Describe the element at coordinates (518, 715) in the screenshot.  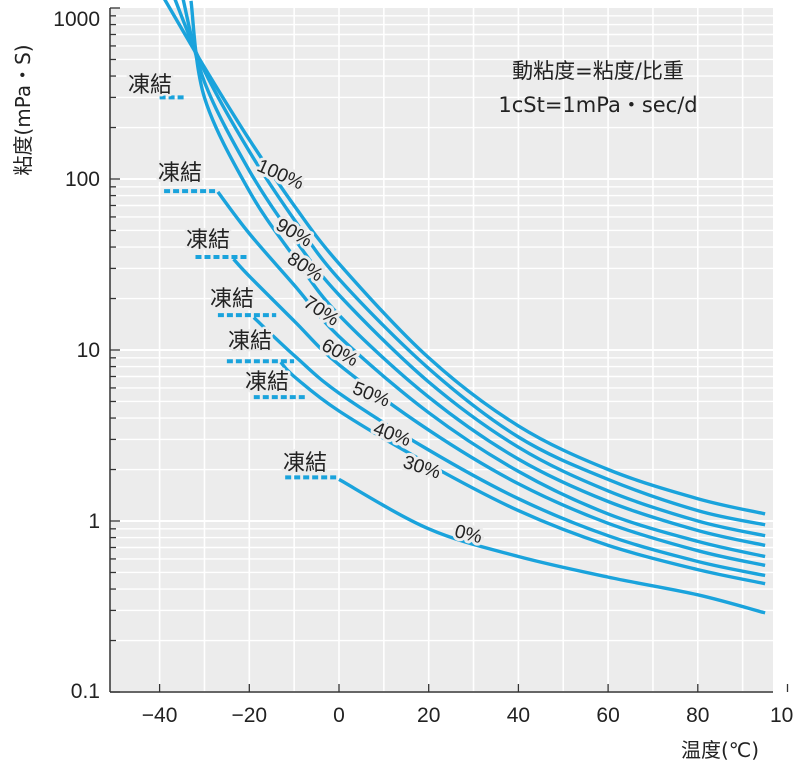
I see `x-tick-label: 40` at that location.